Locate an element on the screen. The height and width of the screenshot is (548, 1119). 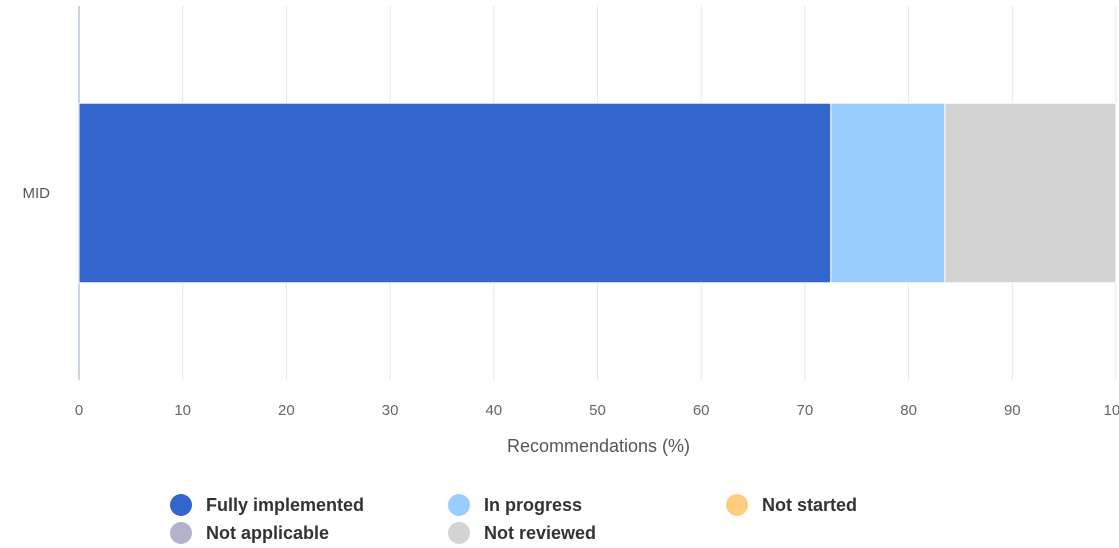
category-label: MID is located at coordinates (37, 193).